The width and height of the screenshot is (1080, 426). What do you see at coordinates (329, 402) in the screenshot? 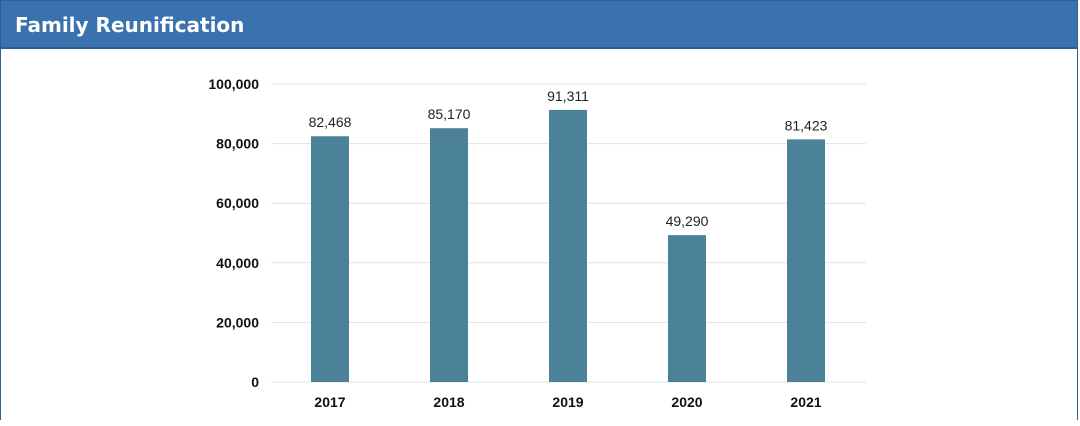
I see `x-tick-label: 2017` at bounding box center [329, 402].